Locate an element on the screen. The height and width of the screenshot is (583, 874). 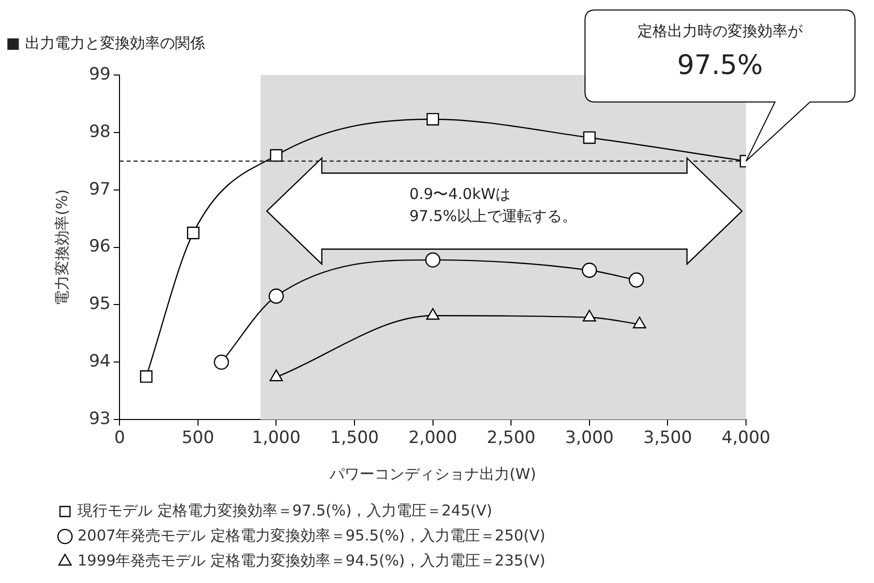
x-tick-label: 1,500 is located at coordinates (354, 438).